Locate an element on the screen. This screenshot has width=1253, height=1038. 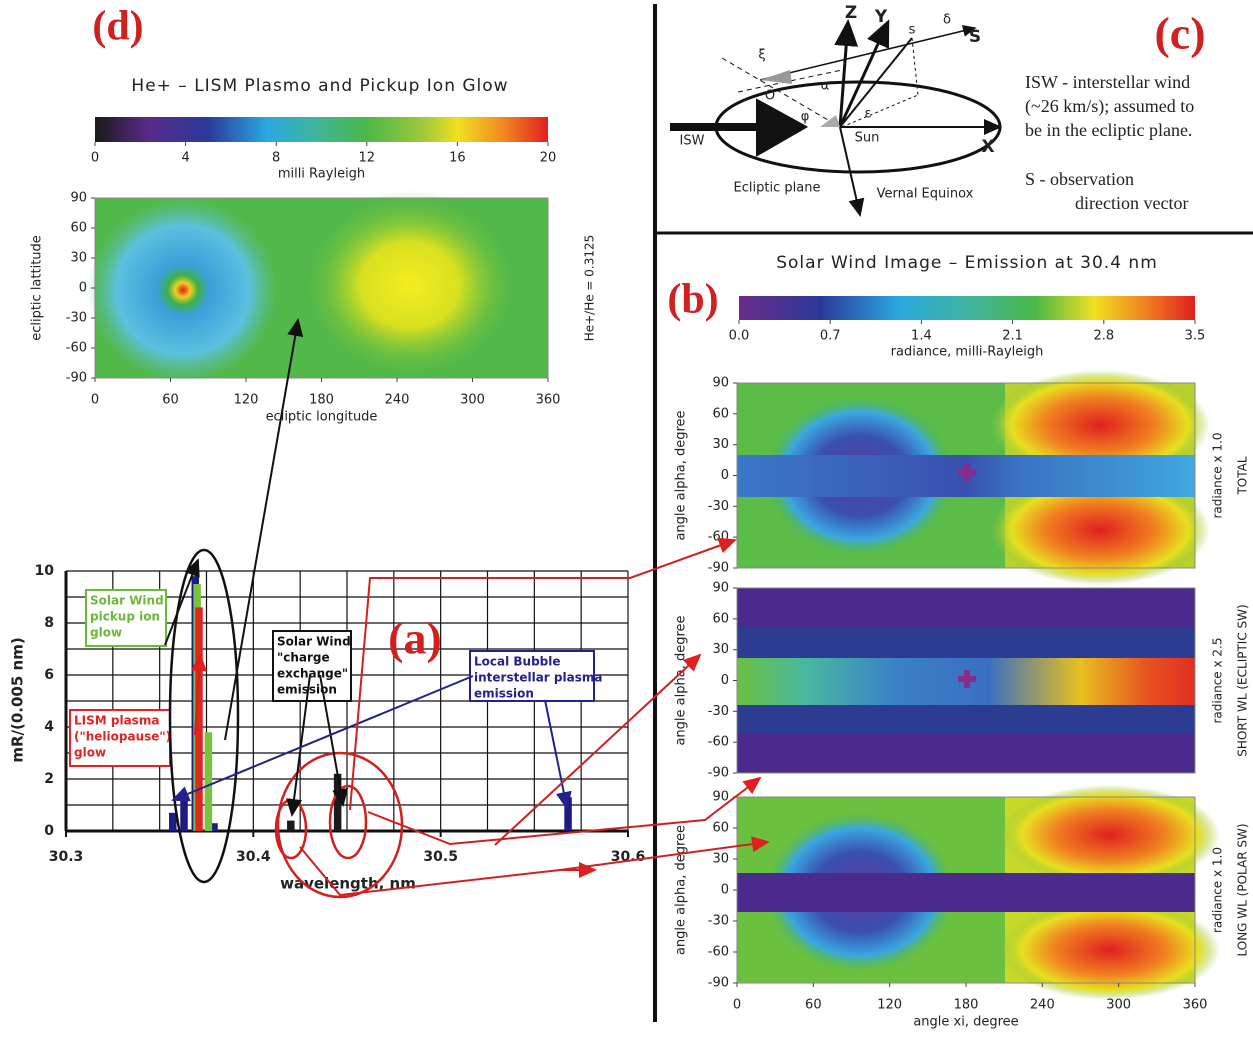
x-tick-label: 0 is located at coordinates (95, 400).